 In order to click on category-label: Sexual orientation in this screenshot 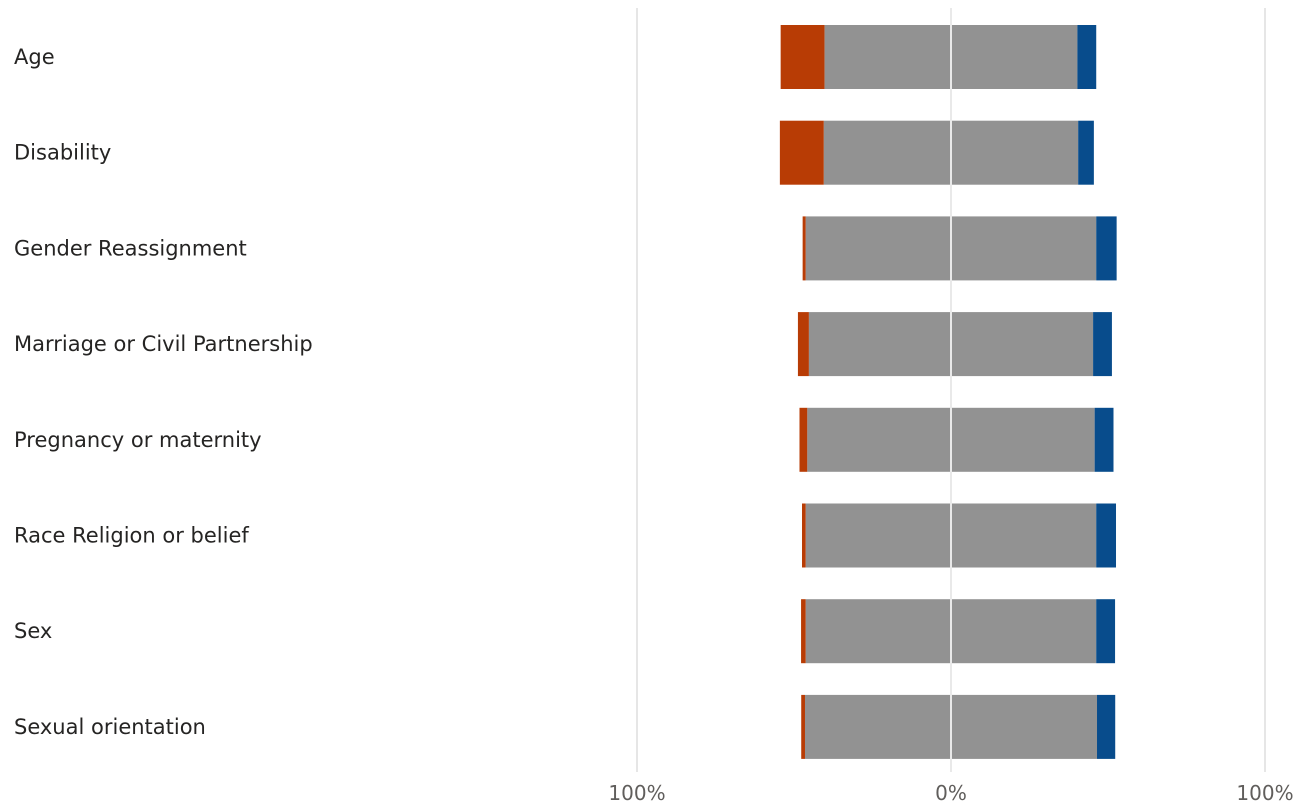, I will do `click(110, 727)`.